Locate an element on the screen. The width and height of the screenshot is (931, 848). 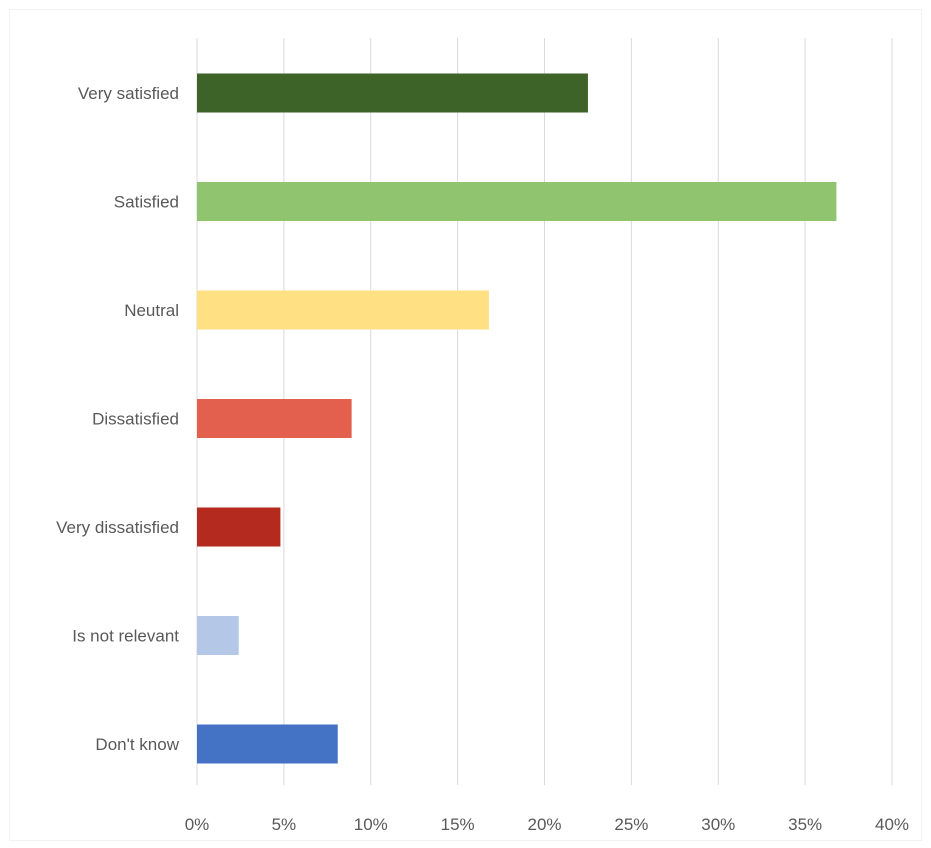
x-tick-label: 25% is located at coordinates (631, 824).